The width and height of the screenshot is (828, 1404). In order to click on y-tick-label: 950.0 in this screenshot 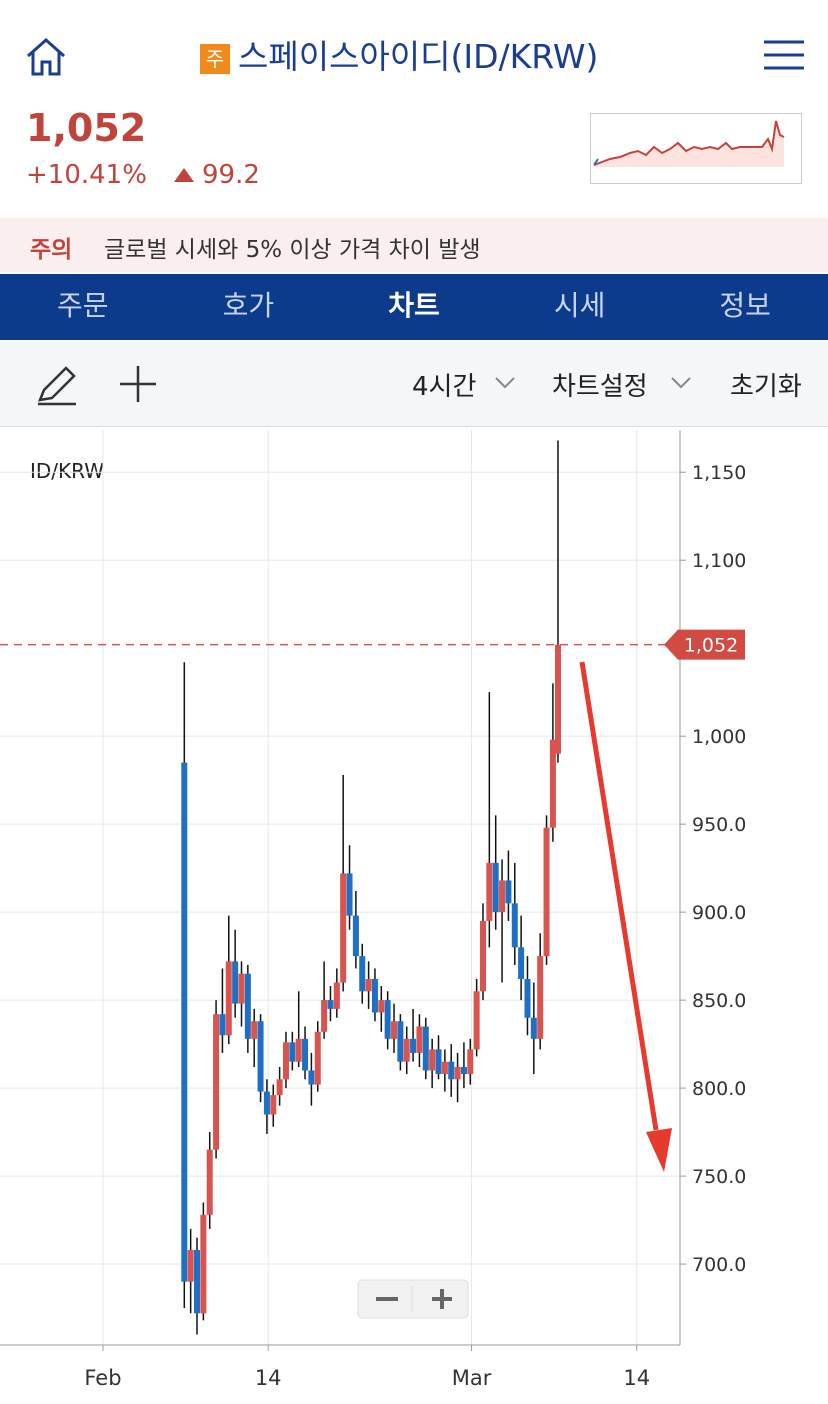, I will do `click(719, 825)`.